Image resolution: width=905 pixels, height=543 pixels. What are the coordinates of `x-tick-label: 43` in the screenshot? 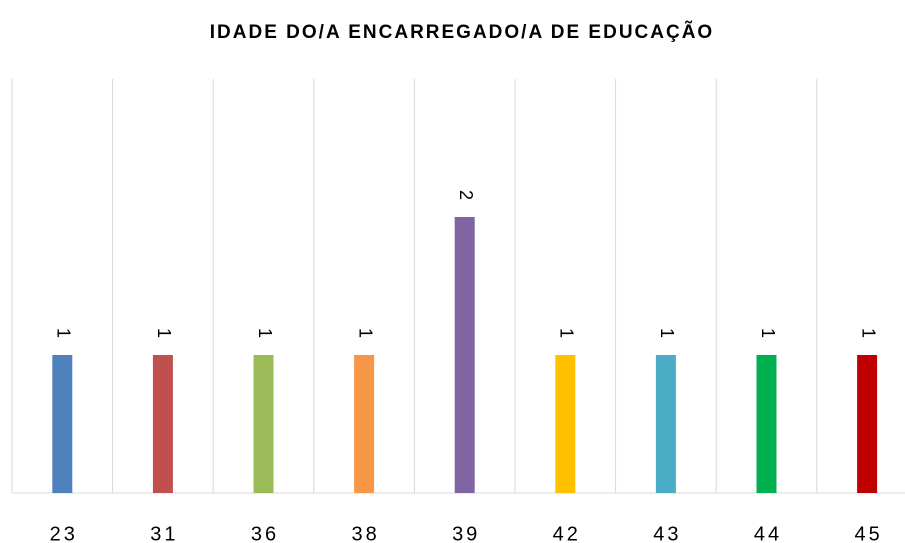 It's located at (667, 533).